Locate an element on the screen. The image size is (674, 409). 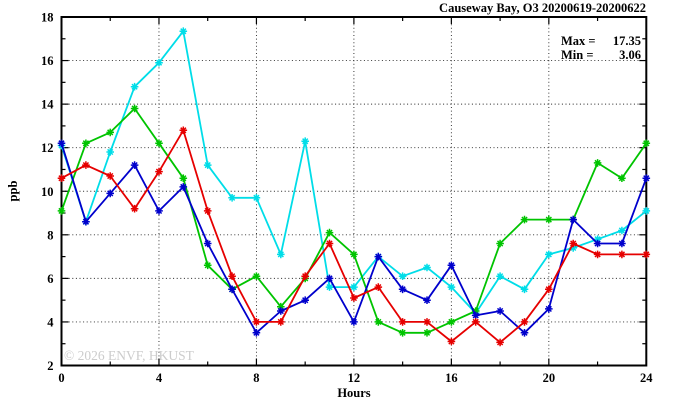
ytick-label-12: 12 is located at coordinates (47, 148).